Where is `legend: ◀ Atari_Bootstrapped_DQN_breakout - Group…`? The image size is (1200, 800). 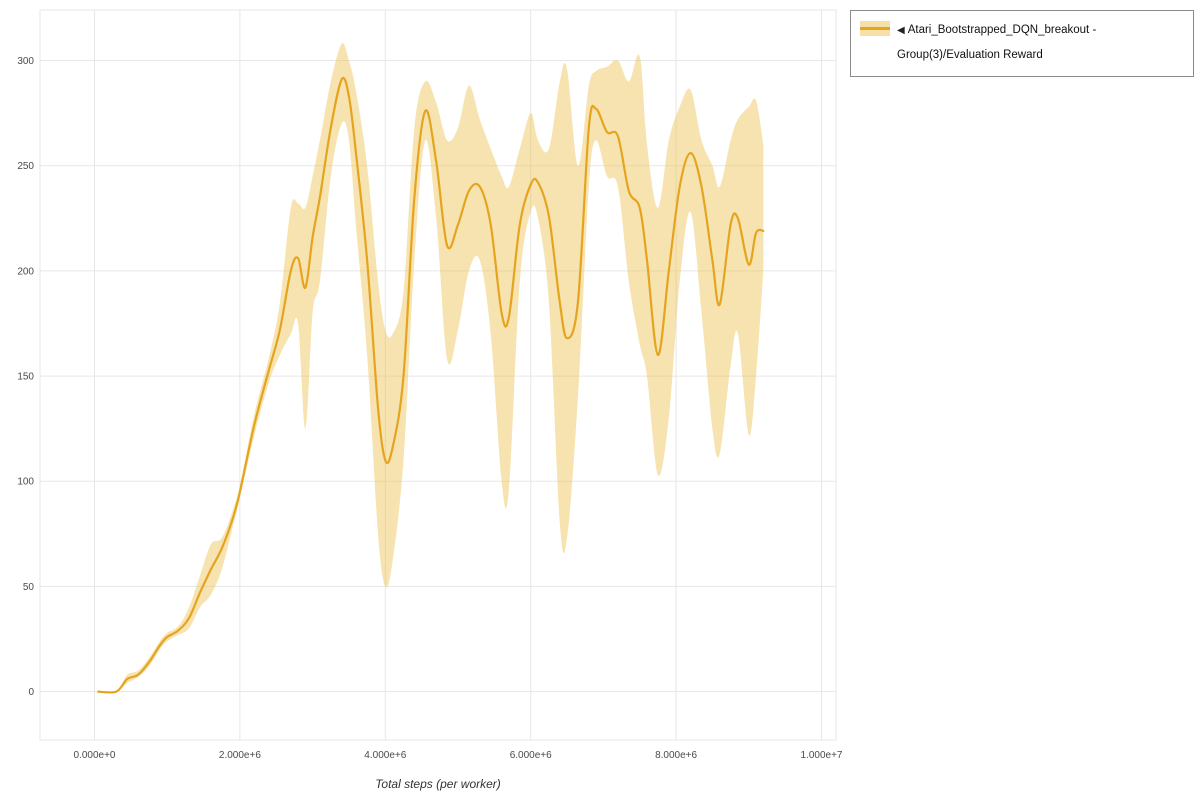 legend: ◀ Atari_Bootstrapped_DQN_breakout - Group… is located at coordinates (1022, 44).